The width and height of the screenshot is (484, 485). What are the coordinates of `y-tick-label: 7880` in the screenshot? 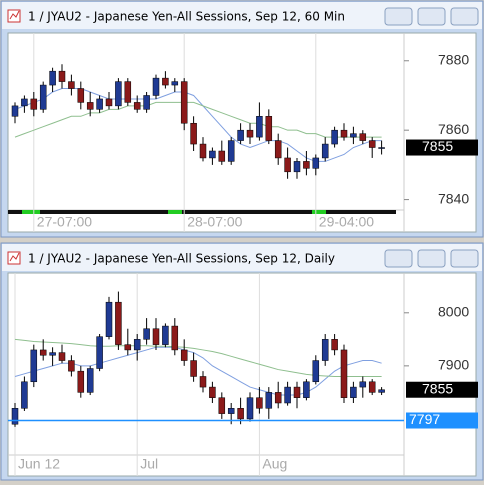 It's located at (453, 59).